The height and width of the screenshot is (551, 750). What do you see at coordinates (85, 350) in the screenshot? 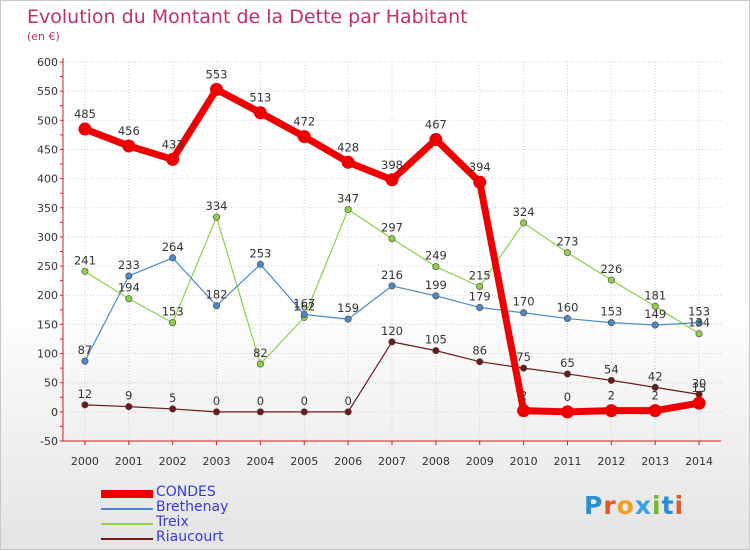
I see `data-label-brethenay: 87` at bounding box center [85, 350].